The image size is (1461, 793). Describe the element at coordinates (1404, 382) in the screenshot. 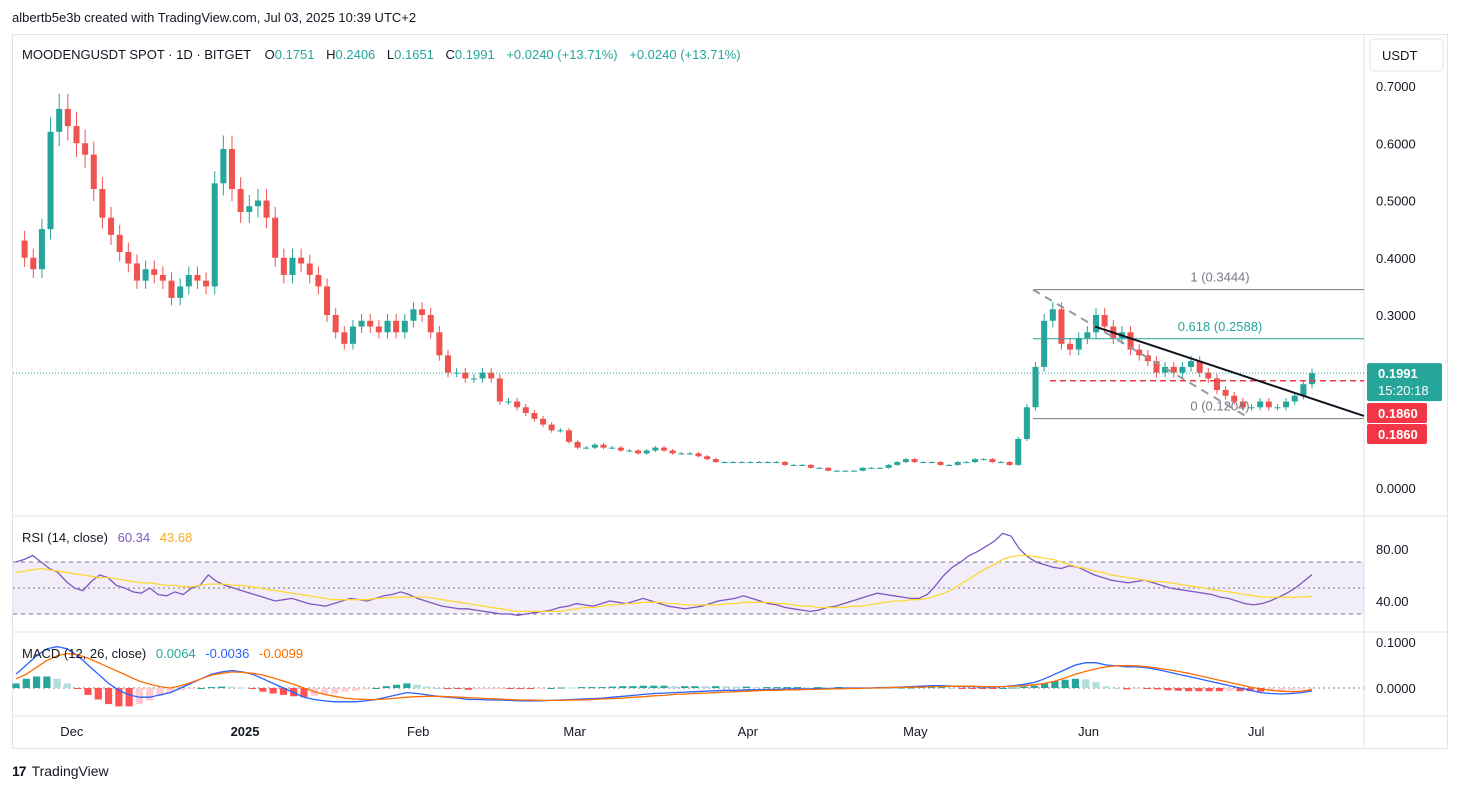

I see `current-price-badge` at that location.